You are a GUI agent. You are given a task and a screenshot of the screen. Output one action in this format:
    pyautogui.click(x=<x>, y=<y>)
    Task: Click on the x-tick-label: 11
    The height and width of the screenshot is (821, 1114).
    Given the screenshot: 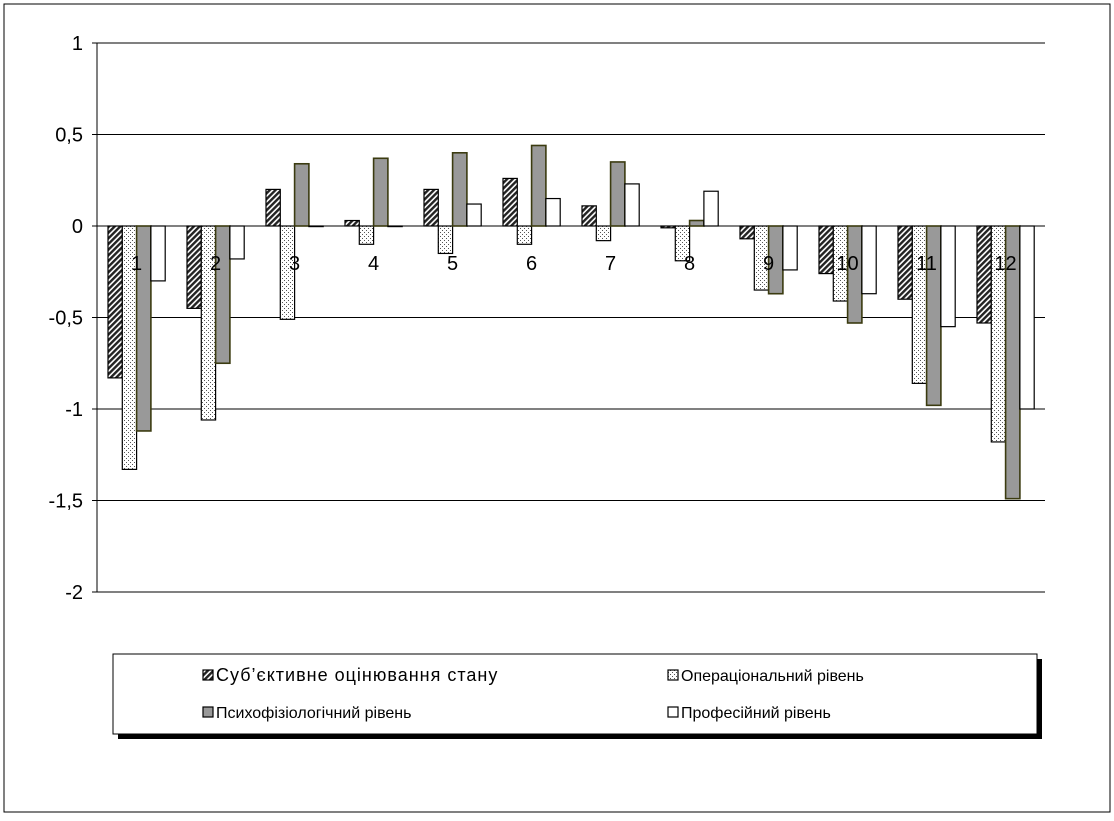 What is the action you would take?
    pyautogui.click(x=926, y=264)
    